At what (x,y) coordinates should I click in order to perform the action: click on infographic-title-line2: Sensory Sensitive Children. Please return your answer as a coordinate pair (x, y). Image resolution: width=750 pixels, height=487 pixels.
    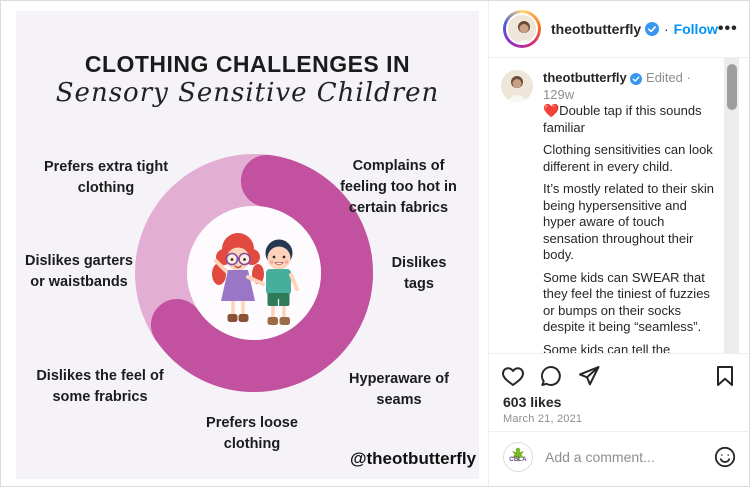
    Looking at the image, I should click on (247, 93).